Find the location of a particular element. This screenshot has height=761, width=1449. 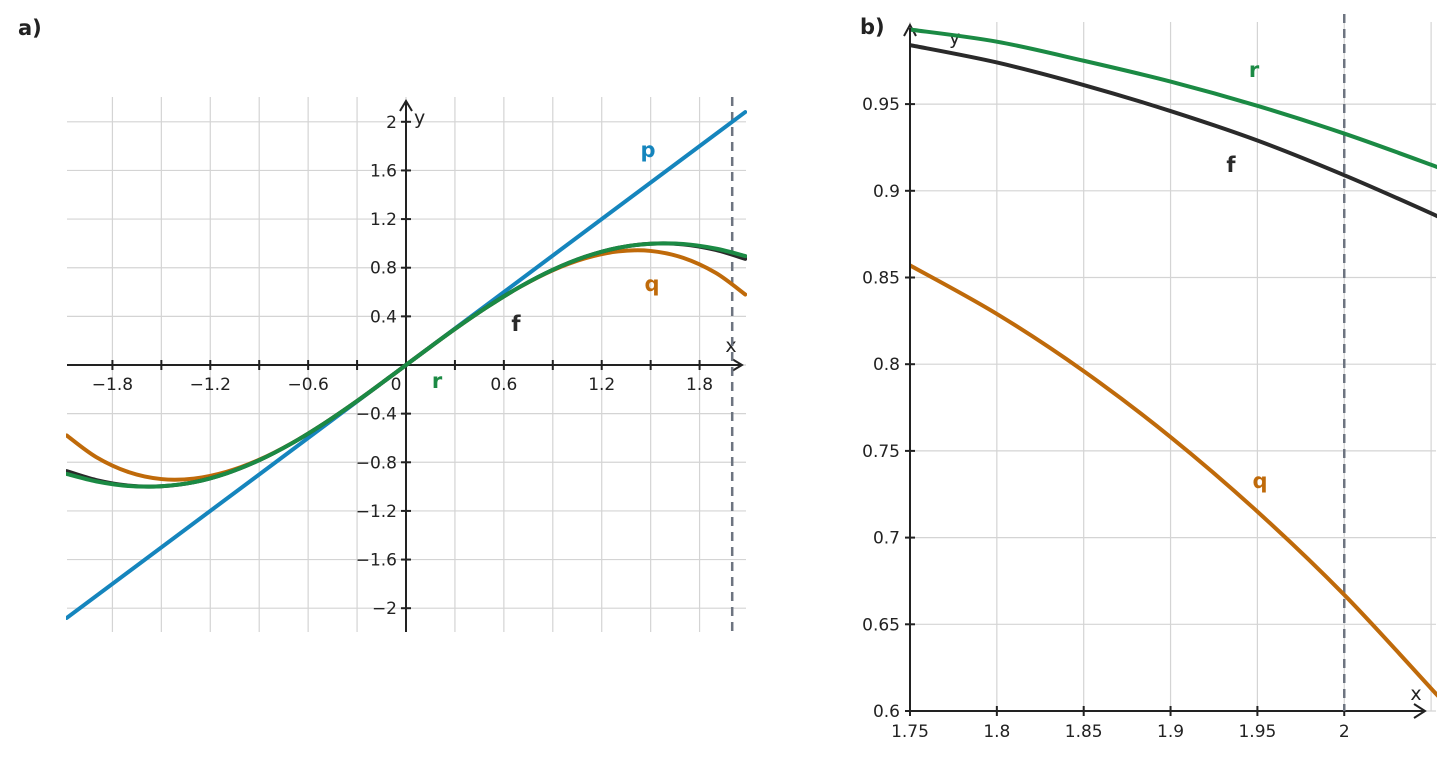

y-axis-label-a: y is located at coordinates (419, 118).